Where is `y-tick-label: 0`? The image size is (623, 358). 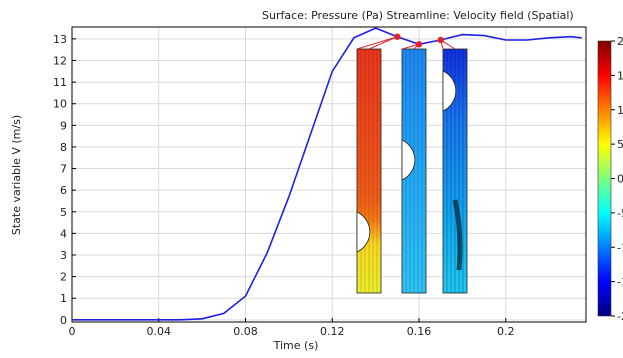 y-tick-label: 0 is located at coordinates (63, 320).